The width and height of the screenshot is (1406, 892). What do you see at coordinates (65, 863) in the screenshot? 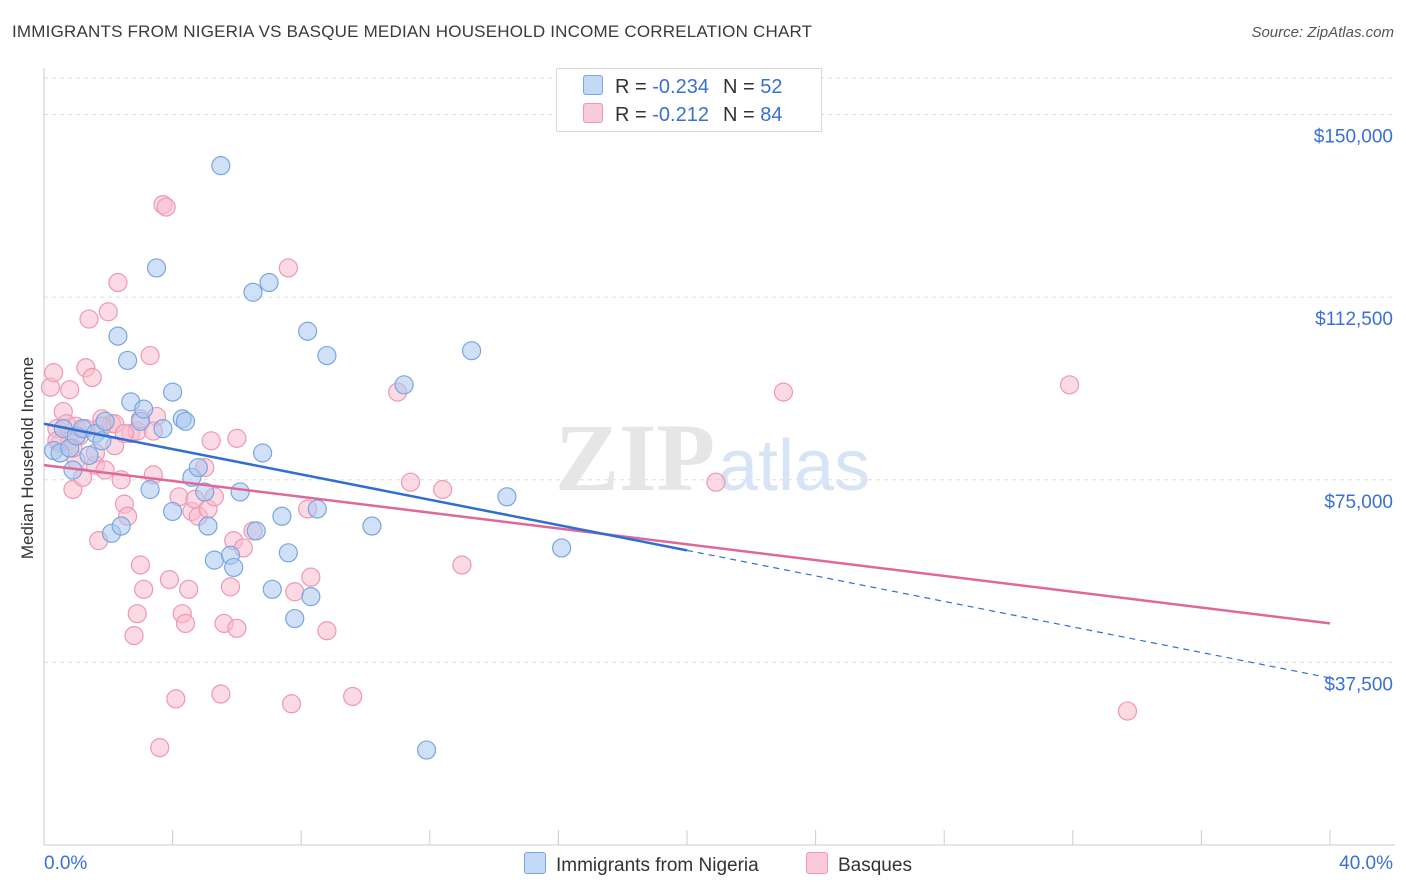
I see `x-tick-label: 0.0%` at bounding box center [65, 863].